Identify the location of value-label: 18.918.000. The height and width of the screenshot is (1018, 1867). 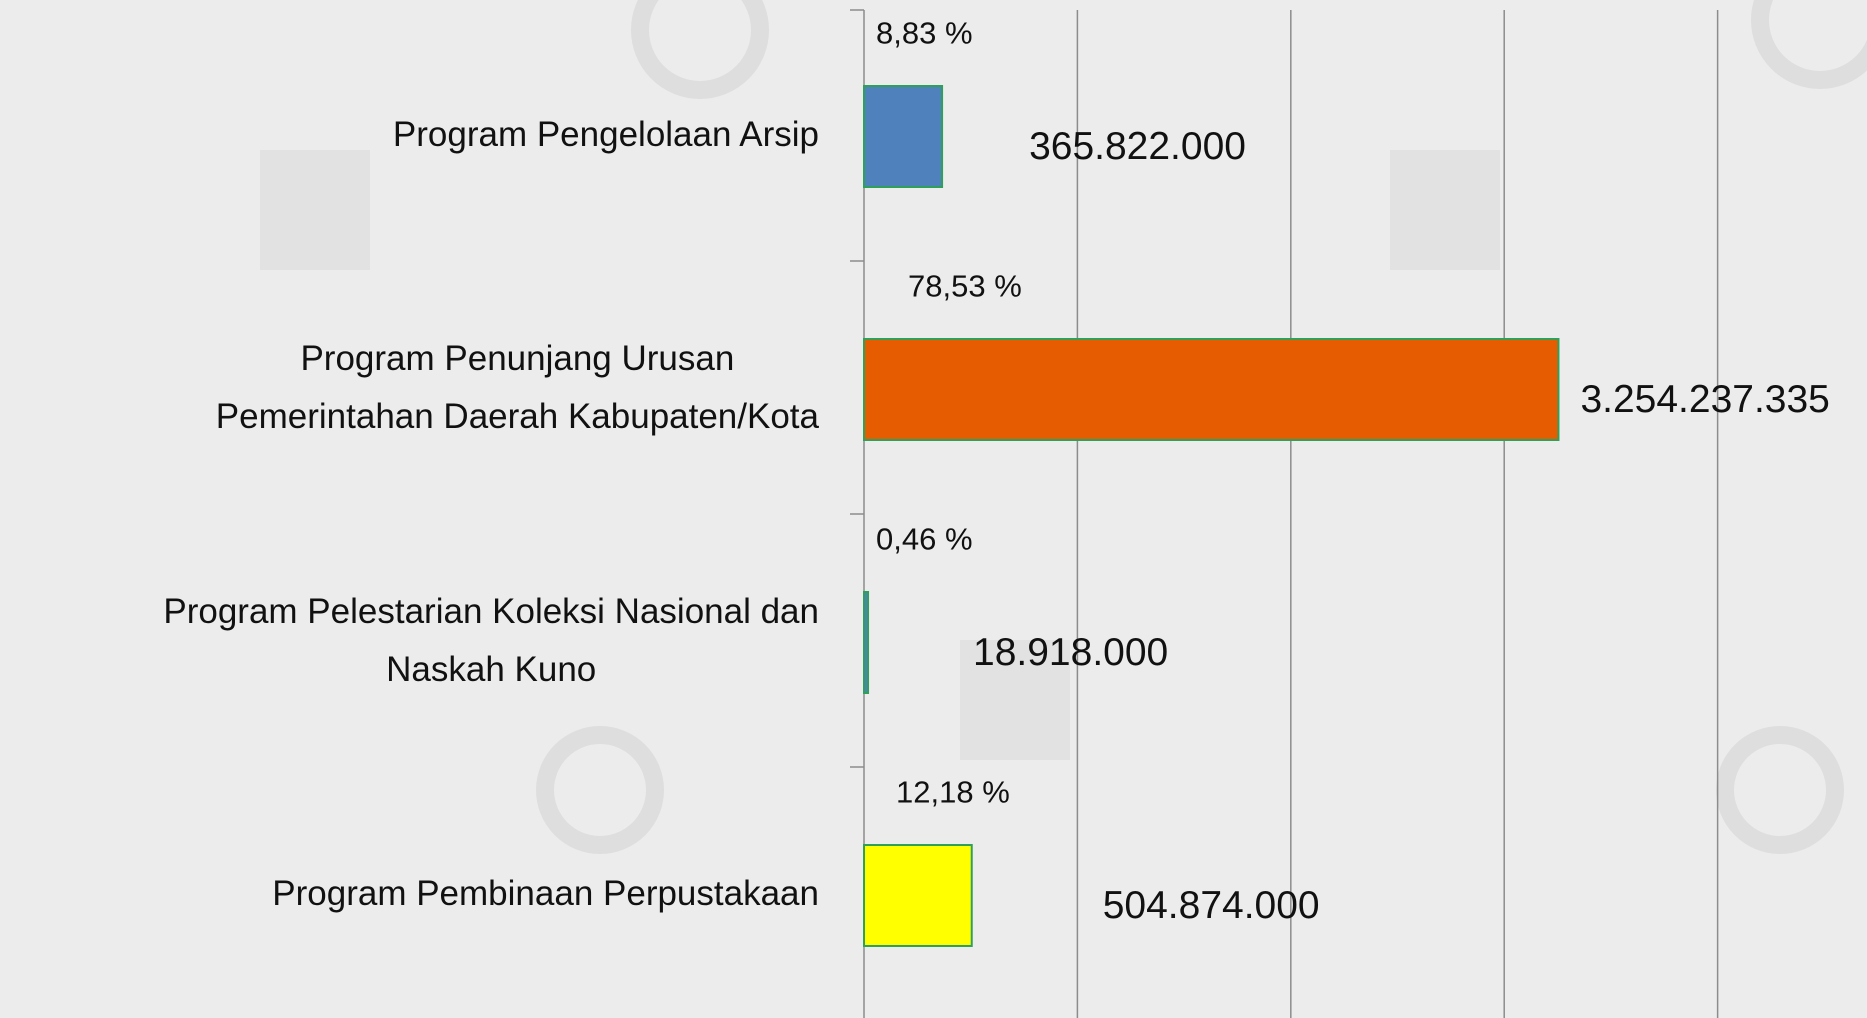
(1070, 652).